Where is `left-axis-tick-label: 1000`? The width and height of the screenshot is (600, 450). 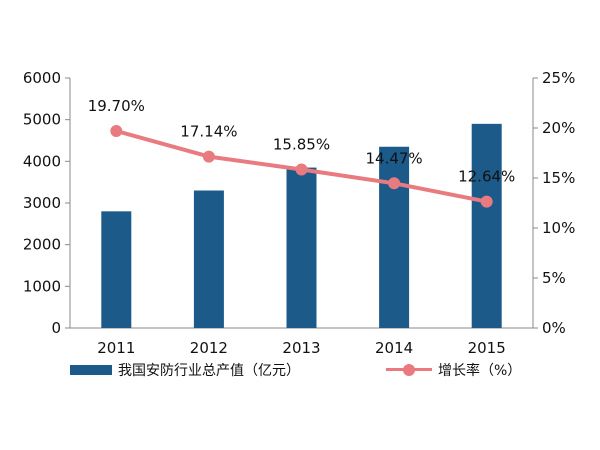
left-axis-tick-label: 1000 is located at coordinates (42, 286).